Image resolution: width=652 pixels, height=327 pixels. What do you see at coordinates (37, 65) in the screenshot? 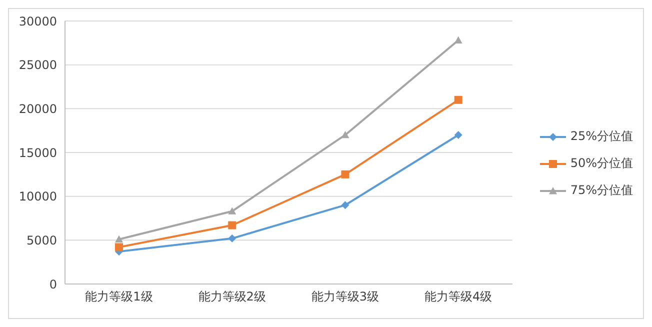
I see `y-tick-label: 25000` at bounding box center [37, 65].